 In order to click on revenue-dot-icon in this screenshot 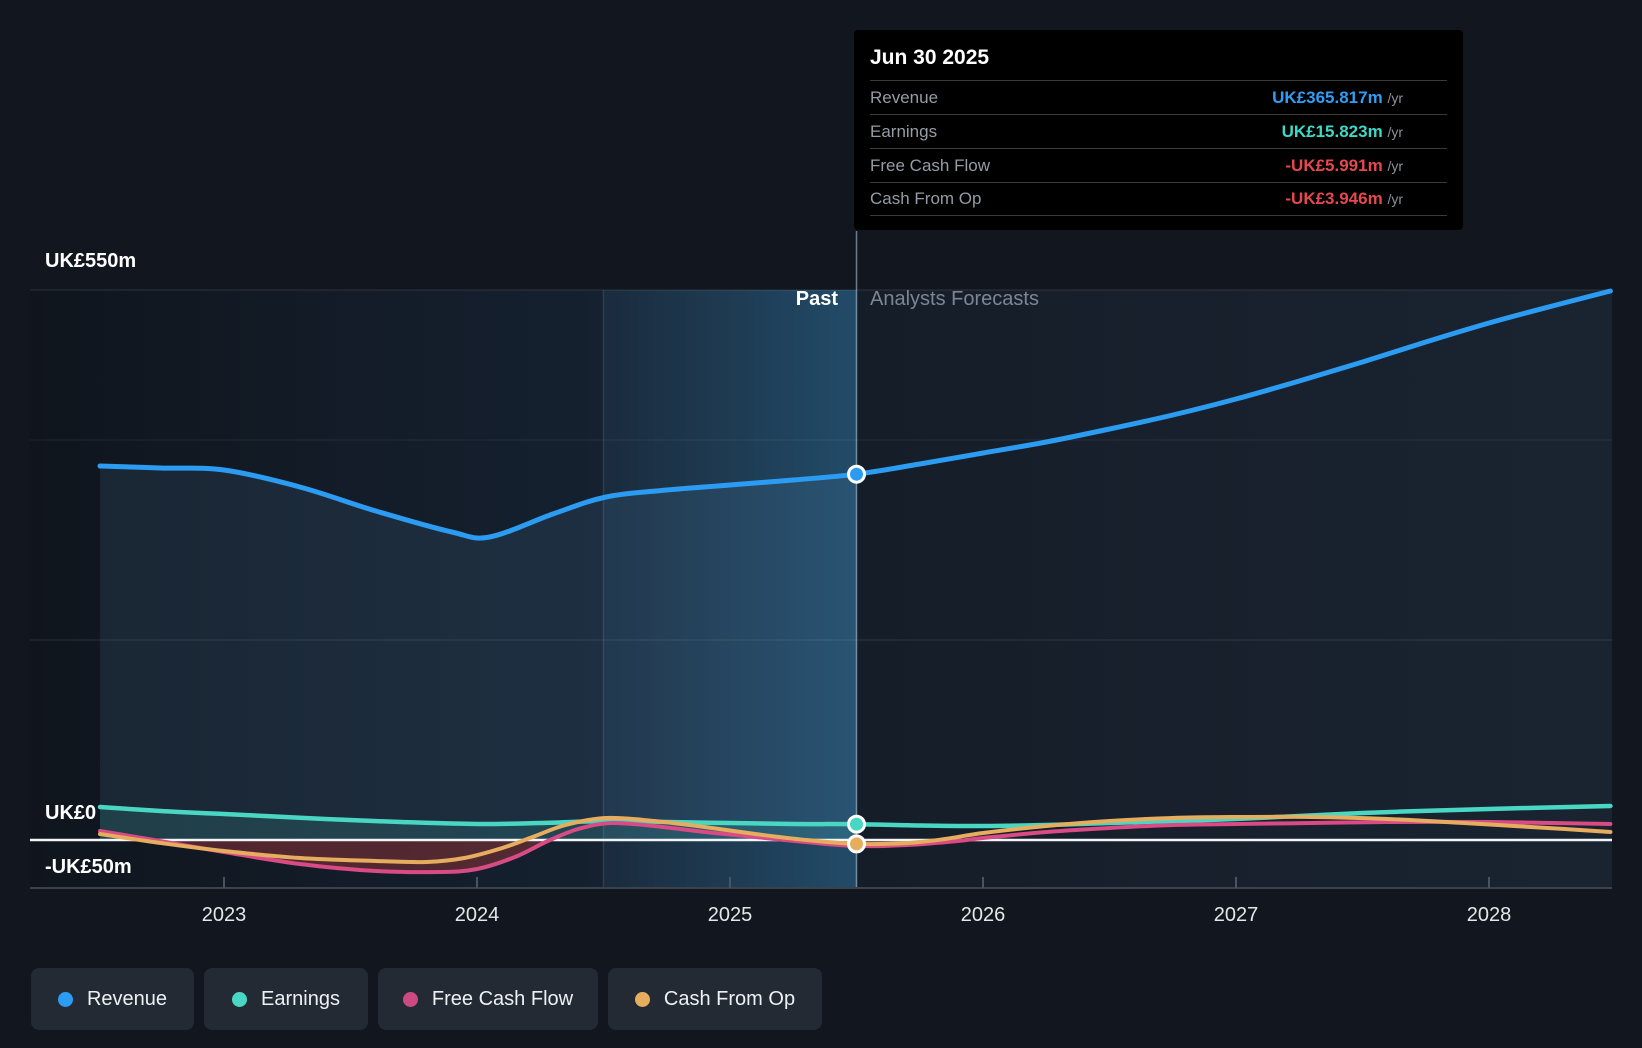, I will do `click(65, 999)`.